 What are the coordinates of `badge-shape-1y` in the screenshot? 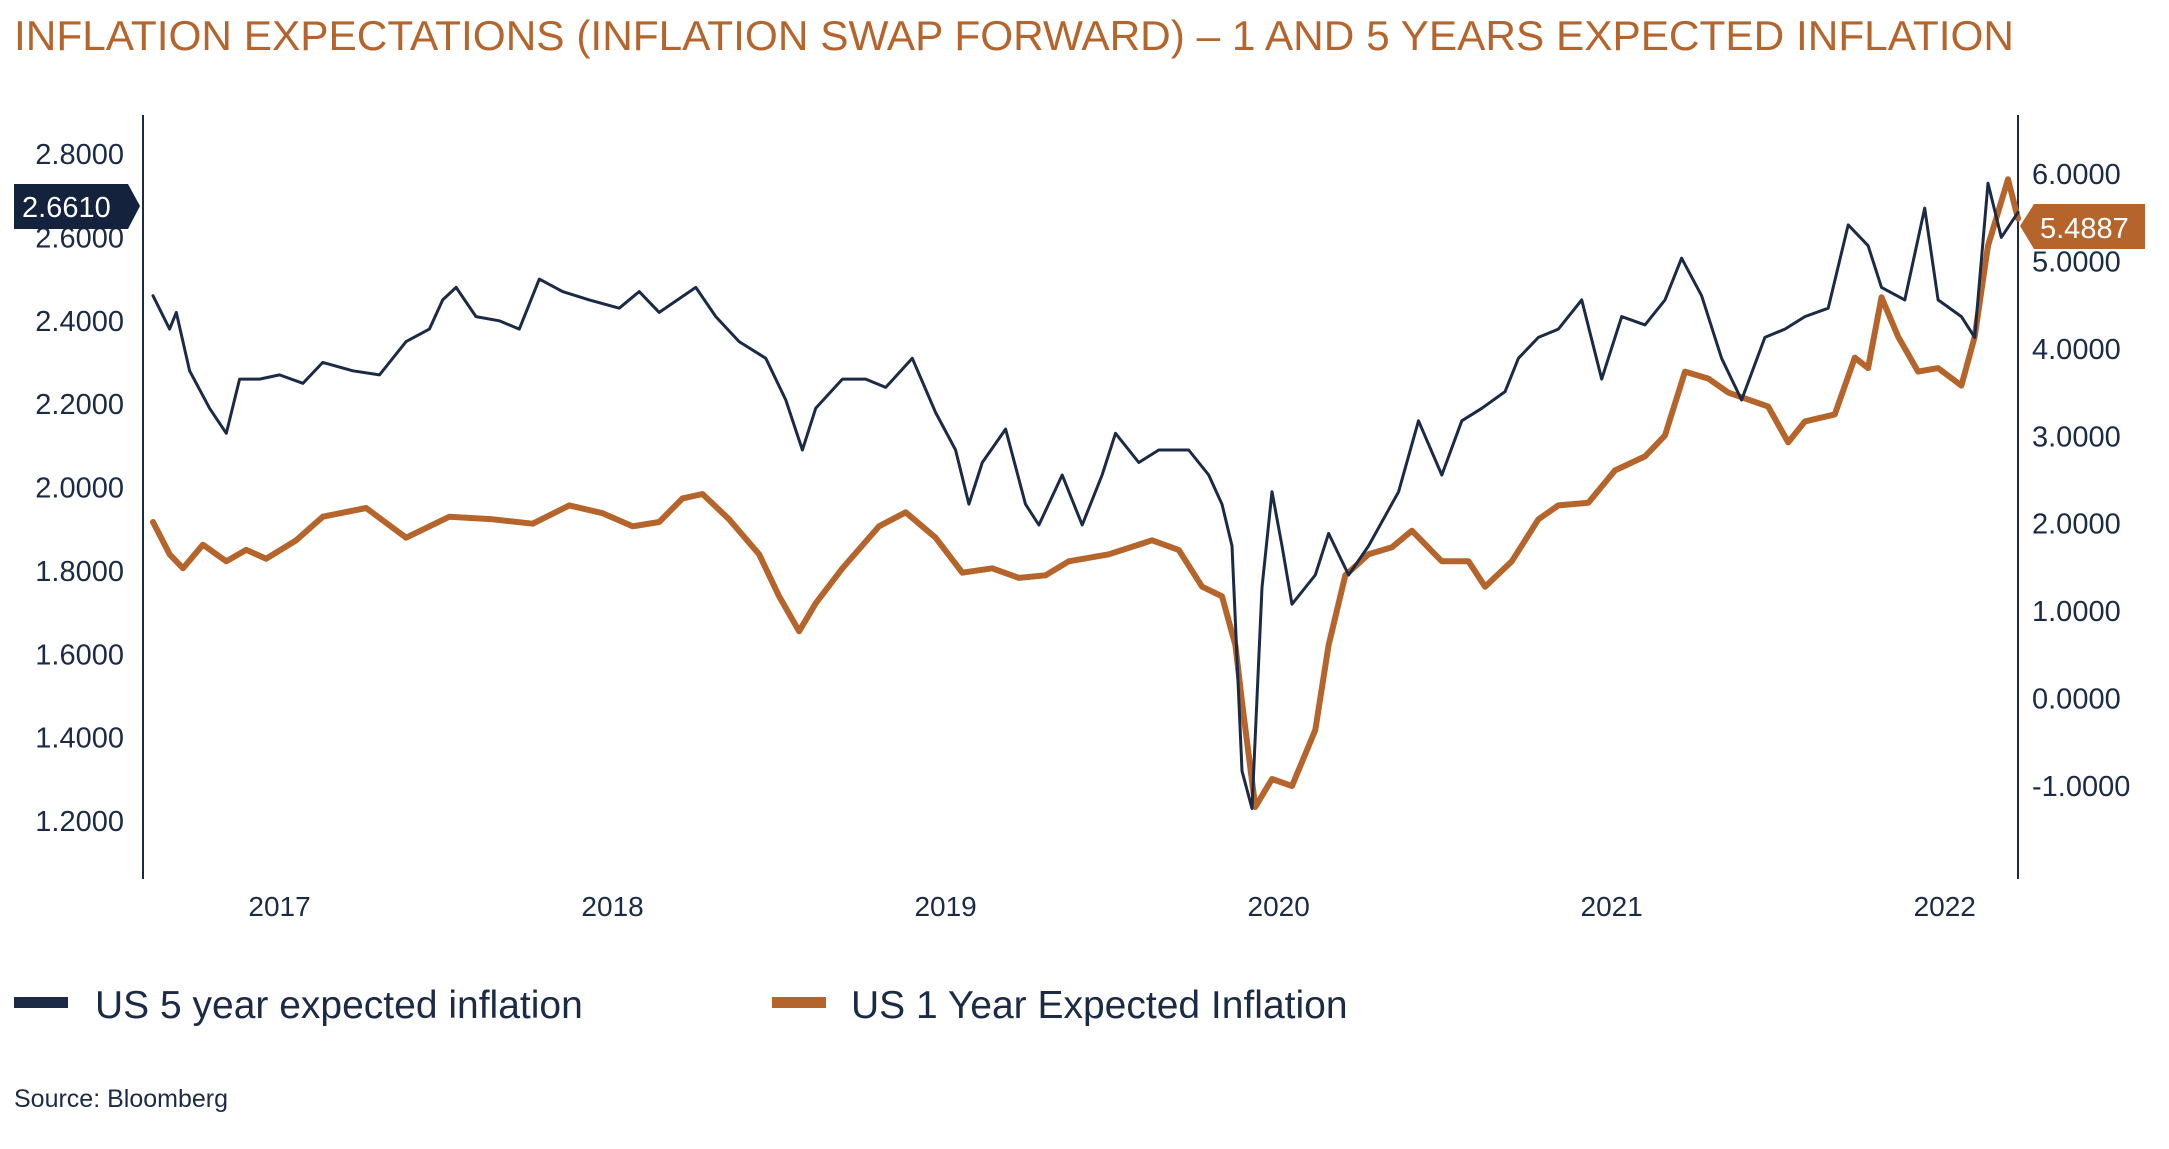 It's located at (2082, 226).